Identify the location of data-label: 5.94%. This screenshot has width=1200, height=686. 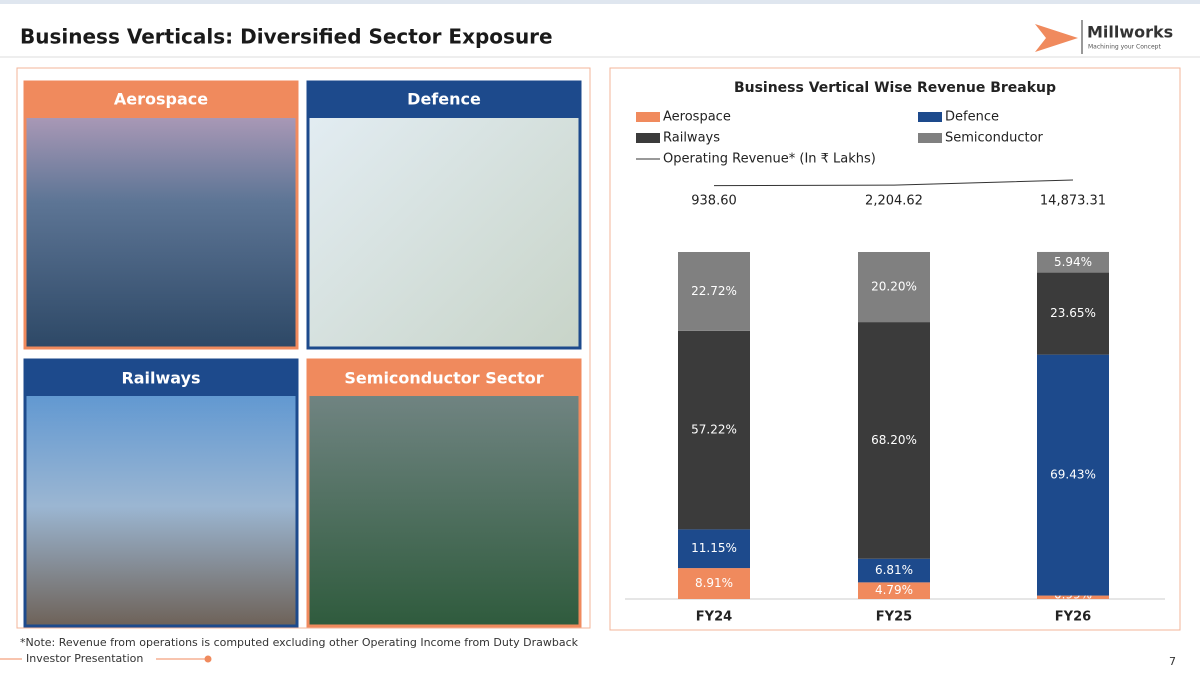
(1073, 262).